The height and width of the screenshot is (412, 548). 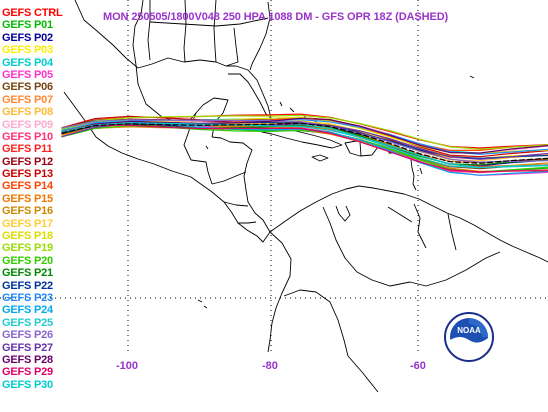 I want to click on mexico-pacific-coast, so click(x=131, y=137).